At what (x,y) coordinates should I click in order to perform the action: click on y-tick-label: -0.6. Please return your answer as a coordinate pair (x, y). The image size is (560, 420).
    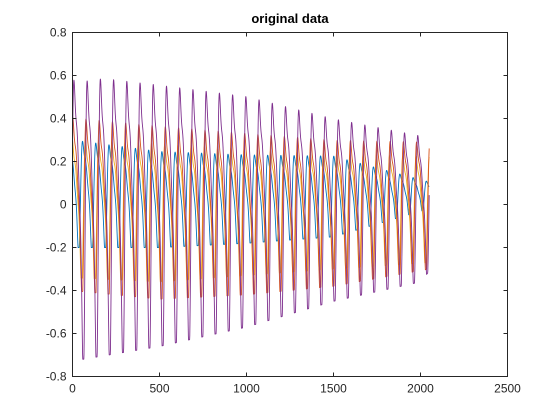
    Looking at the image, I should click on (56, 334).